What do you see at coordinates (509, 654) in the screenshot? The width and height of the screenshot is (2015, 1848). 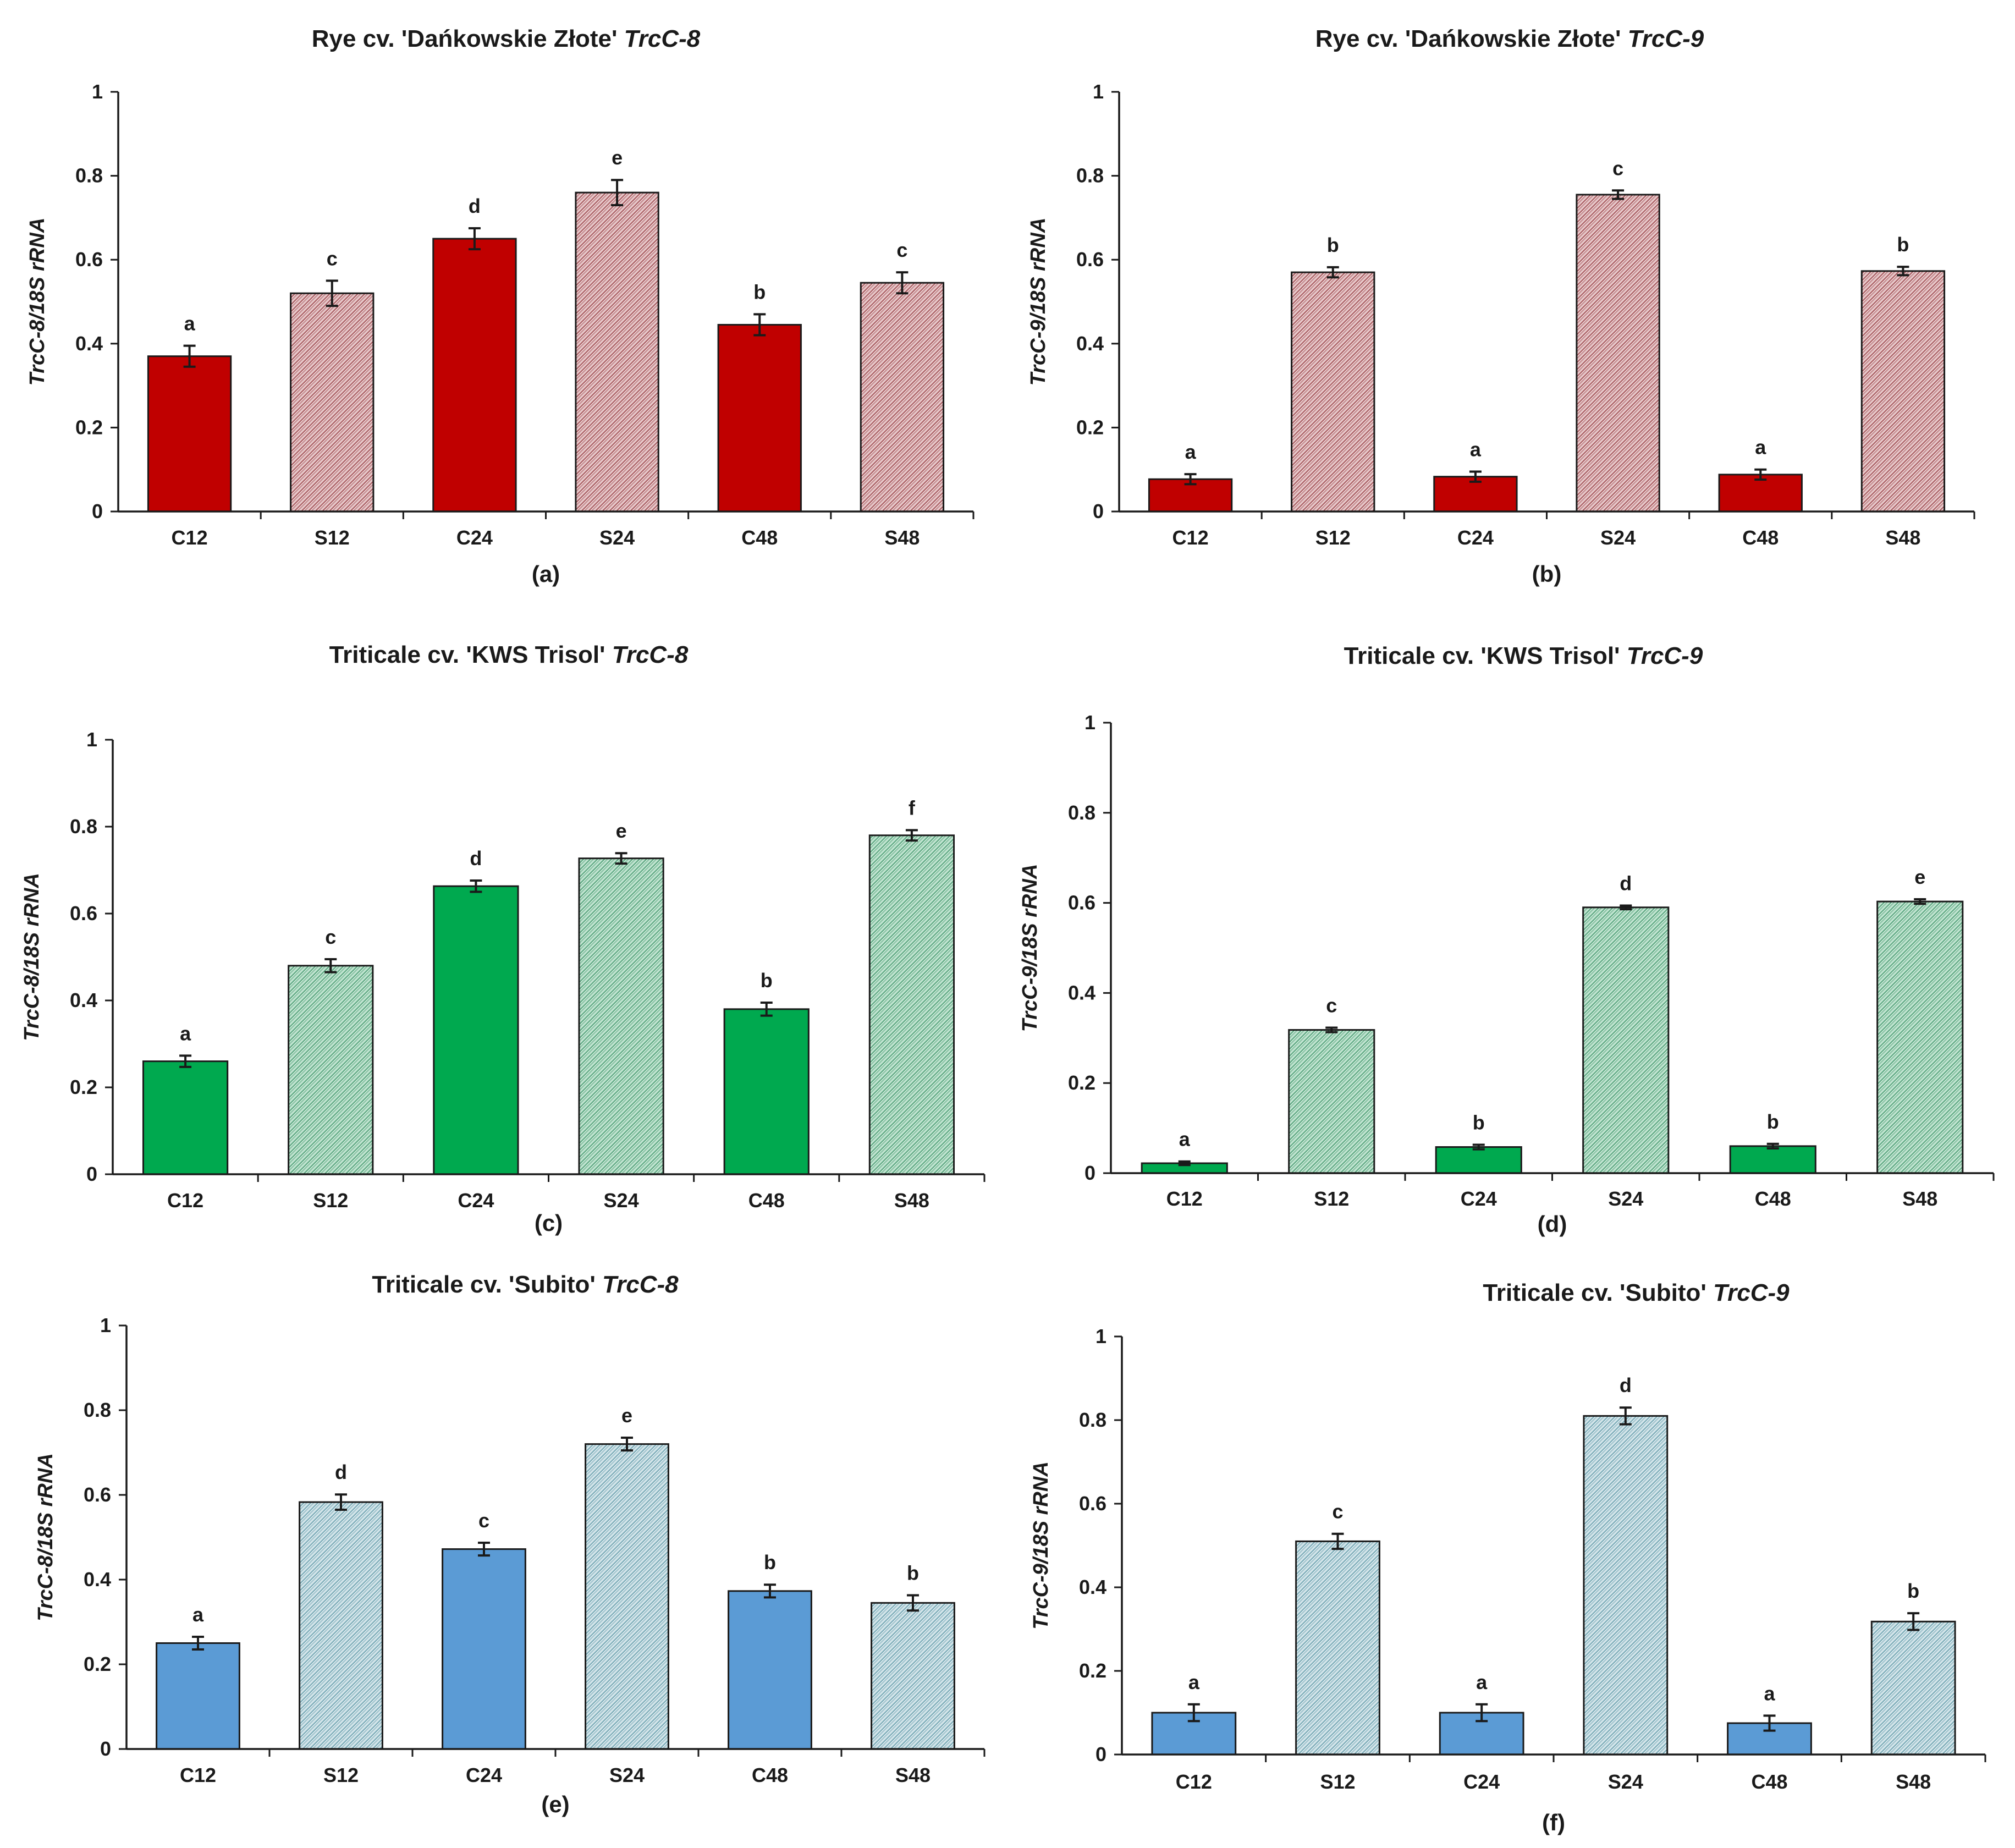 I see `chart-title: Triticale cv. 'KWS Trisol' TrcC-8` at bounding box center [509, 654].